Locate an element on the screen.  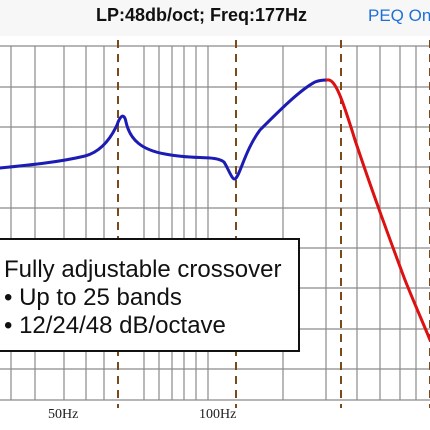
x-axis-labels: 50Hz 100Hz is located at coordinates (142, 414).